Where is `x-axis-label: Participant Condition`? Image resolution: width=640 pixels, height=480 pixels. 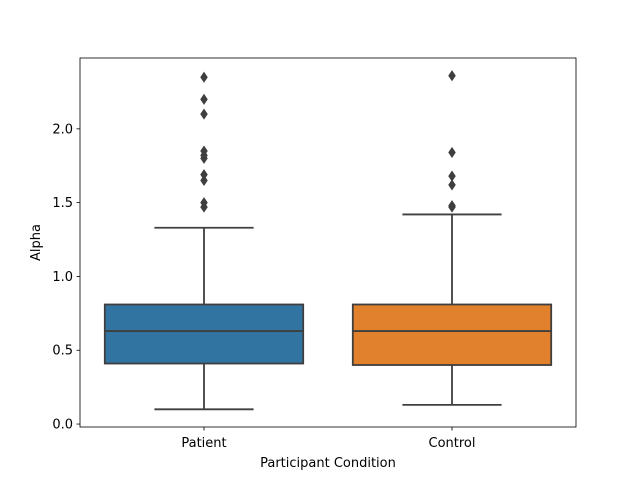
x-axis-label: Participant Condition is located at coordinates (328, 463).